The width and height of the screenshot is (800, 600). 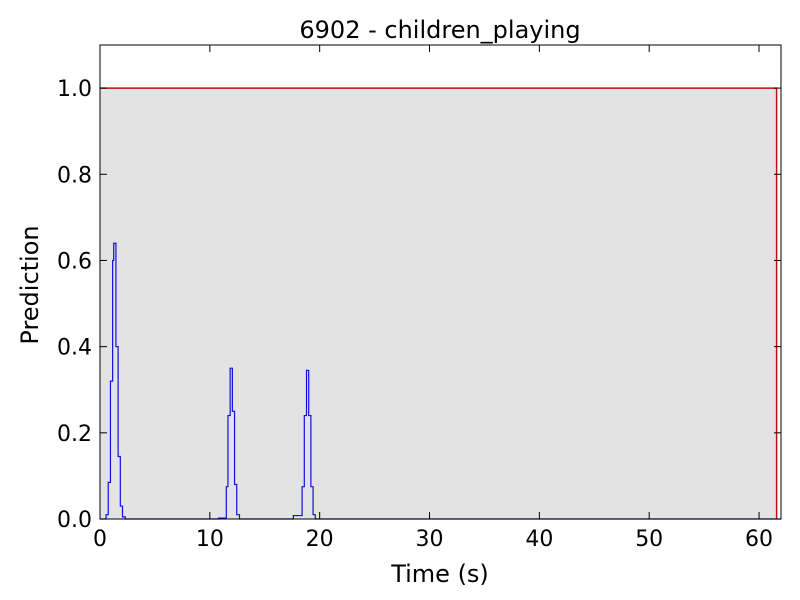 I want to click on x-tick-label: 20, so click(x=320, y=539).